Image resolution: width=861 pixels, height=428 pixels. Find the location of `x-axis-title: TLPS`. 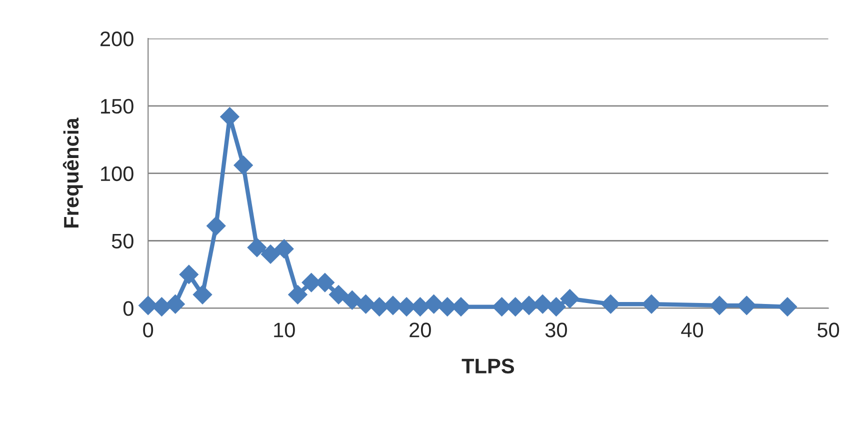

x-axis-title: TLPS is located at coordinates (488, 366).